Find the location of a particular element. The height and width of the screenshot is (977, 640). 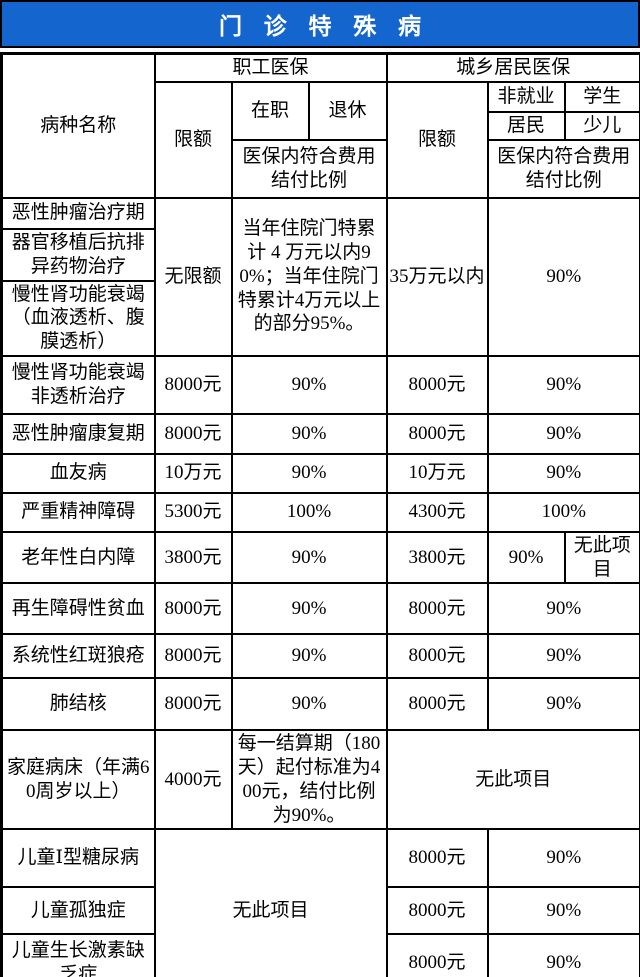

disease-cell: 血友病 is located at coordinates (78, 473).